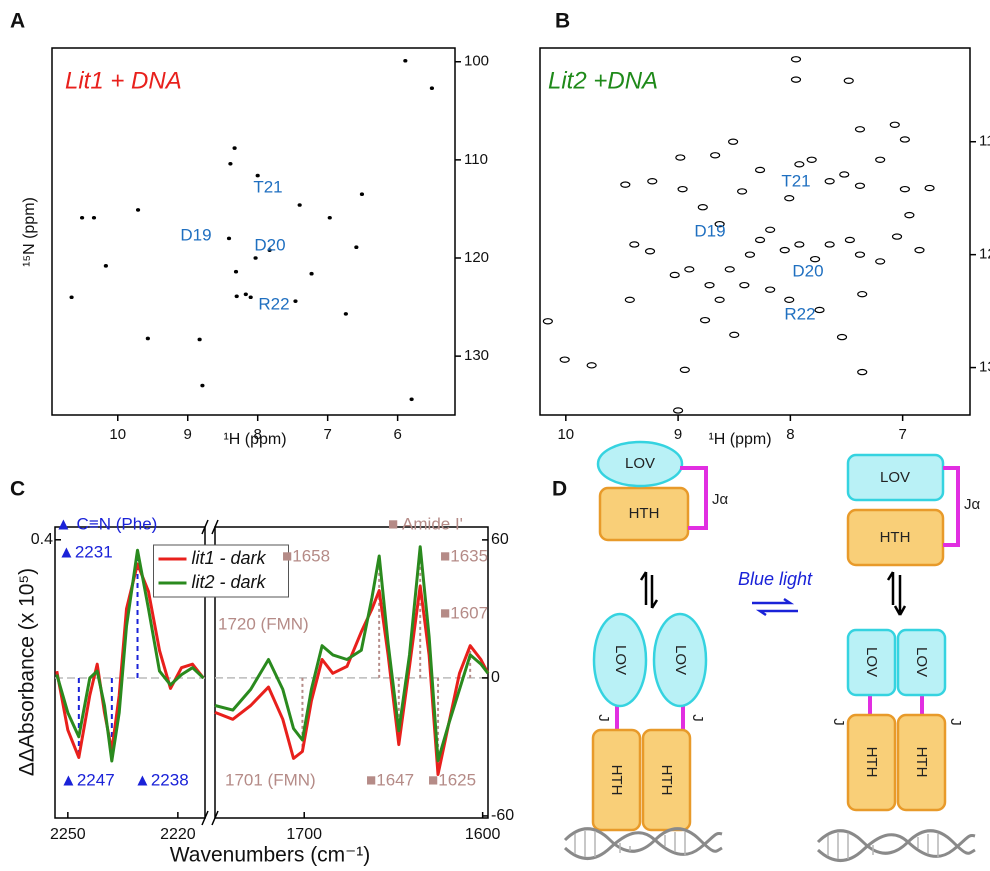 The width and height of the screenshot is (990, 871). I want to click on y-axis-label: ¹⁵N (ppm), so click(29, 232).